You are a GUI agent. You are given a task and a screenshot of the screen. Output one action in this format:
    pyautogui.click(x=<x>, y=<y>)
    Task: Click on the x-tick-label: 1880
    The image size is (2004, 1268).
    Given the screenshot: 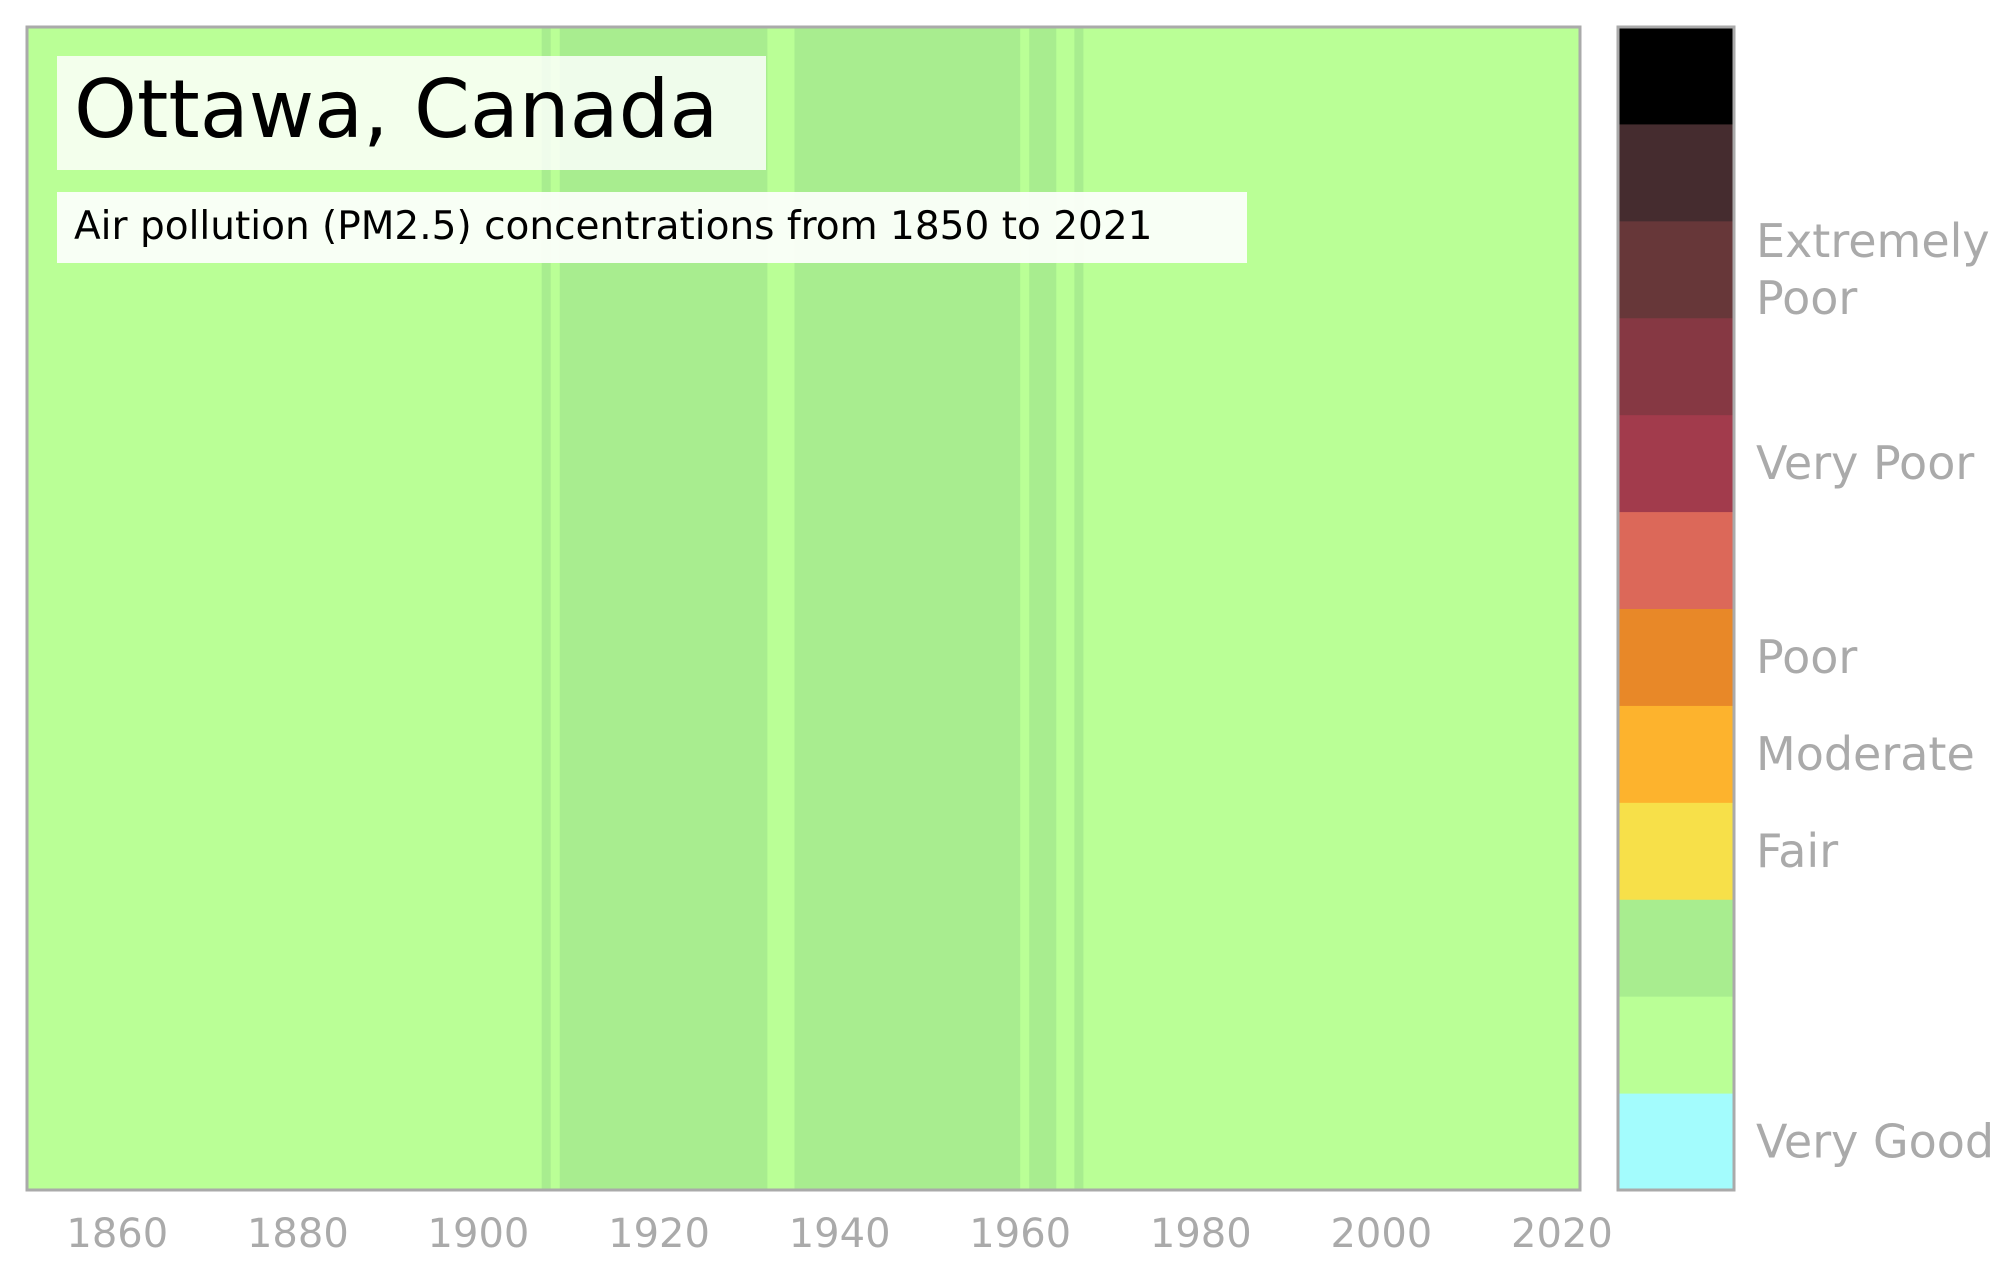 What is the action you would take?
    pyautogui.click(x=298, y=1234)
    